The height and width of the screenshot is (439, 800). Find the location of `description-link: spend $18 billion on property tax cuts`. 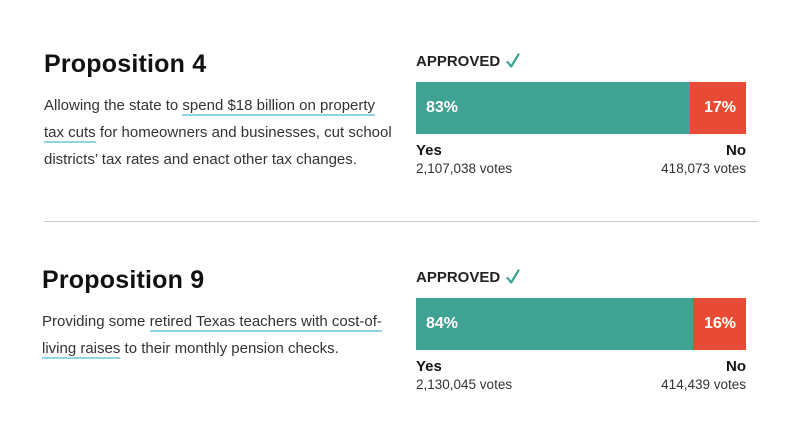

description-link: spend $18 billion on property tax cuts is located at coordinates (210, 120).